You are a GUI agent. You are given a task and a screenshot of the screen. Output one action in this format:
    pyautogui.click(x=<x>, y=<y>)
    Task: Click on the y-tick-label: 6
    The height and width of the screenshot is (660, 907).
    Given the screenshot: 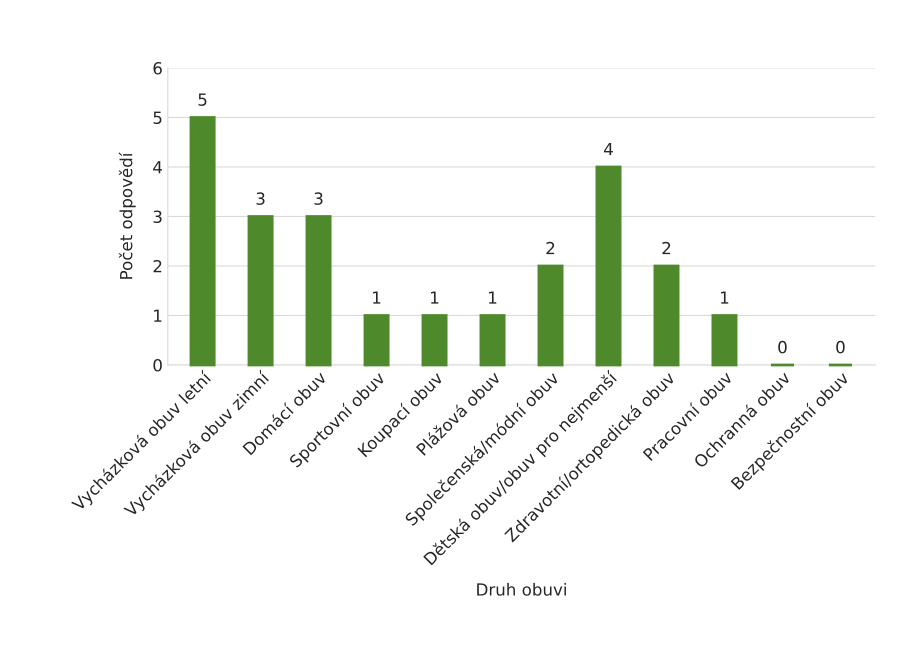 What is the action you would take?
    pyautogui.click(x=157, y=68)
    